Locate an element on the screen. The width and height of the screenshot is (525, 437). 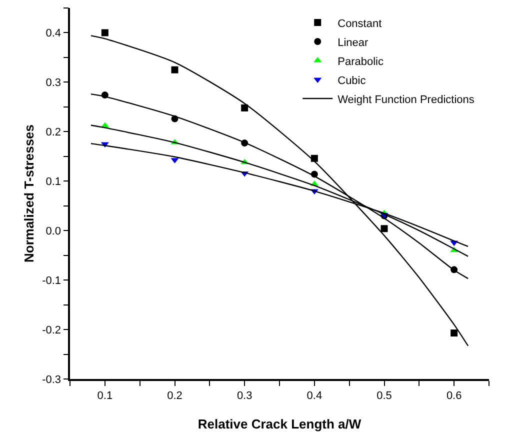
y-tick-label: -0.1 is located at coordinates (52, 280).